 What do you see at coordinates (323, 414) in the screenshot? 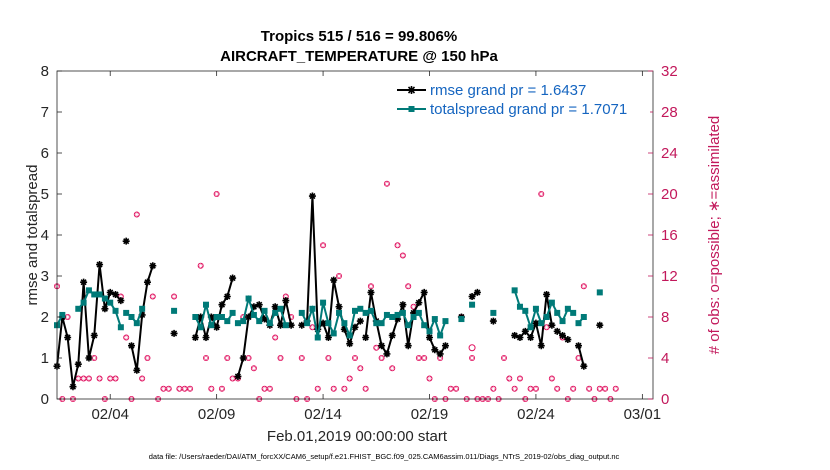
I see `x-tick-label: 02/14` at bounding box center [323, 414].